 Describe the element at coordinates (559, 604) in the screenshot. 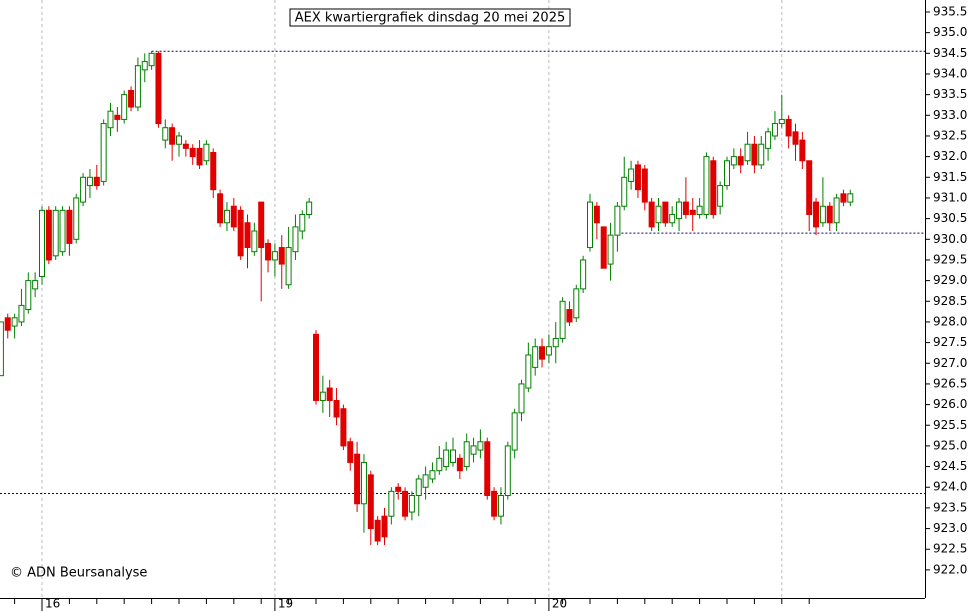

I see `x-tick-label: 20` at that location.